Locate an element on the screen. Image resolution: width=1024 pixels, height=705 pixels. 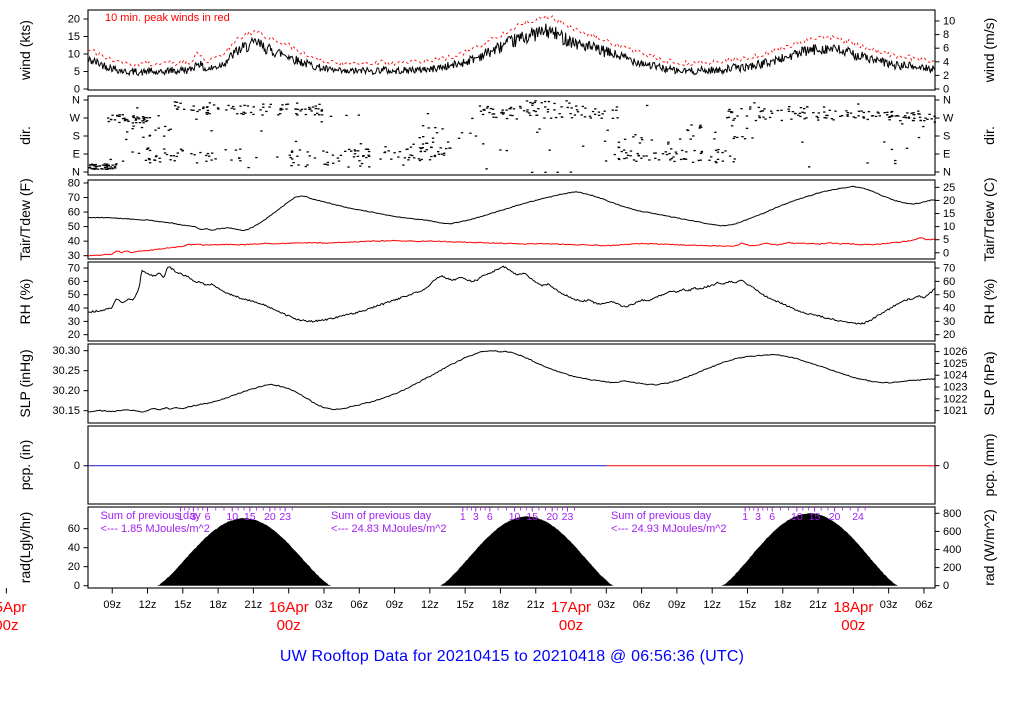
rad-milestone-label: 15 is located at coordinates (532, 517).